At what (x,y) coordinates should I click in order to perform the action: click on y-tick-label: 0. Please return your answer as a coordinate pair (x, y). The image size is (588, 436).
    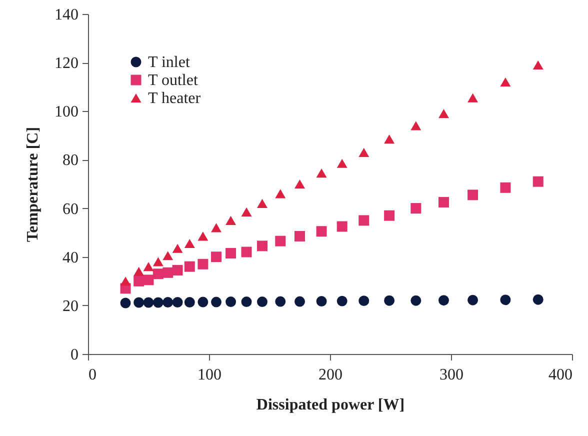
    Looking at the image, I should click on (74, 355).